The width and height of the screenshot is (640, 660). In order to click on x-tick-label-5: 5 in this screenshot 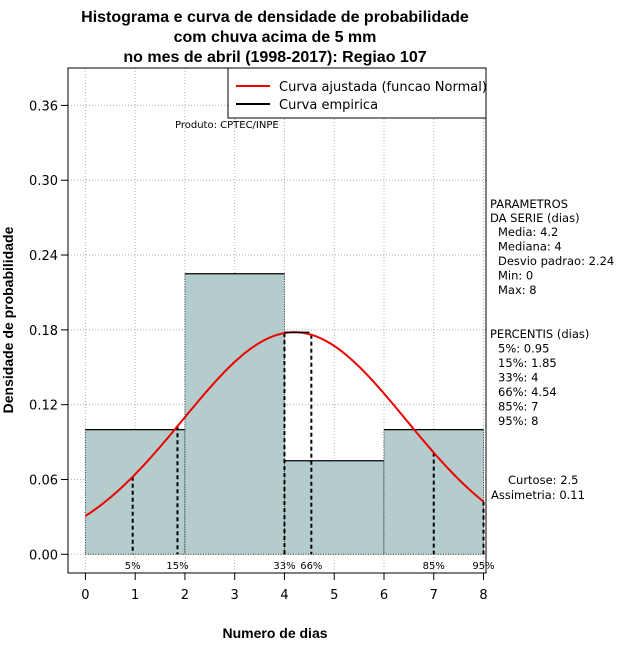, I will do `click(334, 595)`.